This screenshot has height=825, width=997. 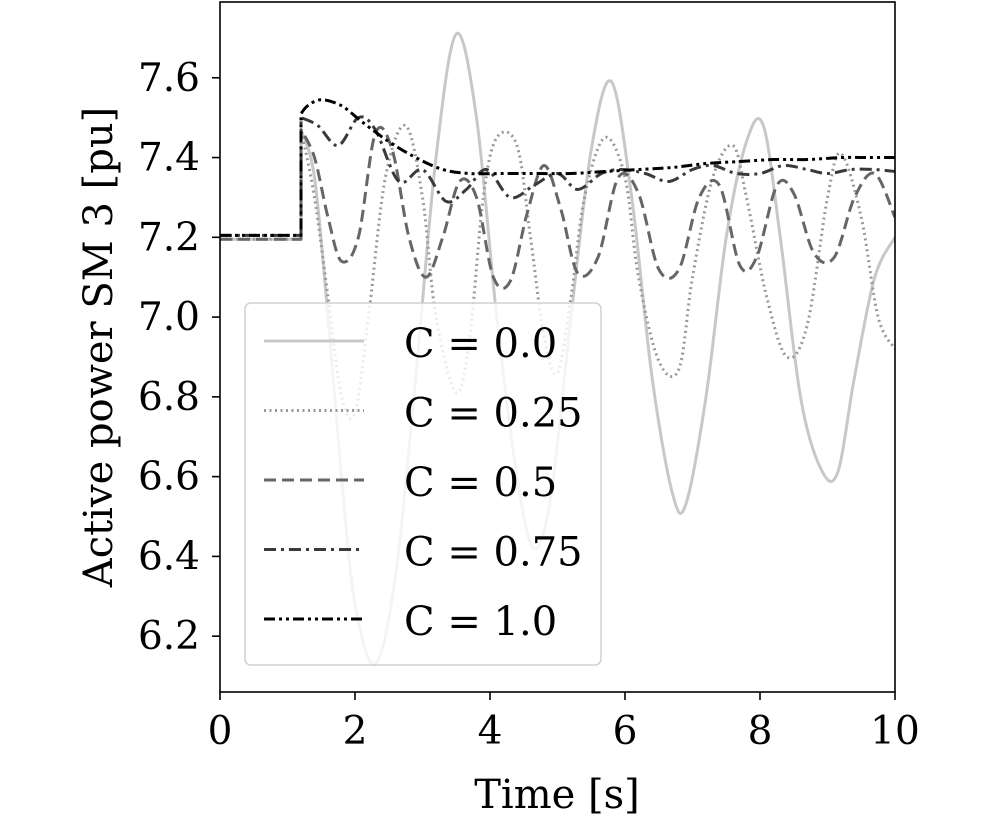 I want to click on legend-label-0: C = 0.0, so click(x=480, y=344).